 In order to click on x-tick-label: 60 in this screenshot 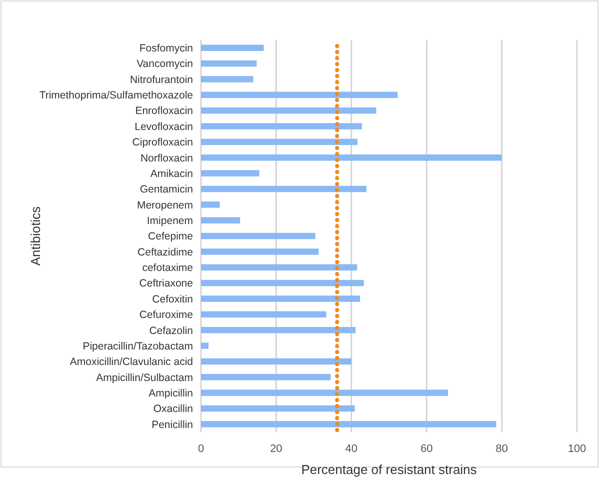, I will do `click(426, 449)`.